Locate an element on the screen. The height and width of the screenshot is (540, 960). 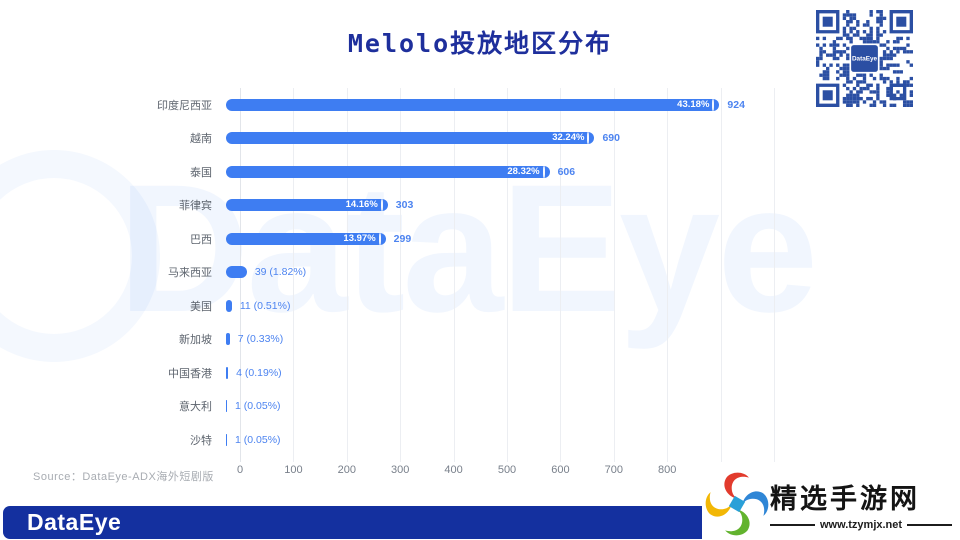
bar-track: 4 (0.19%) is located at coordinates (593, 372).